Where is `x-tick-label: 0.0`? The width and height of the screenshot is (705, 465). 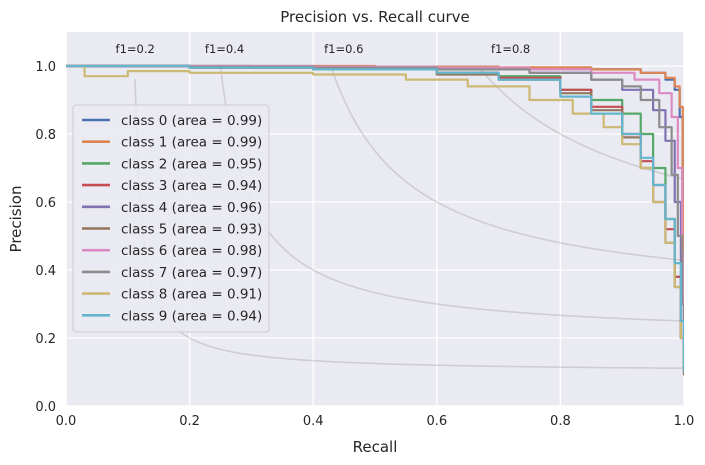 x-tick-label: 0.0 is located at coordinates (66, 421).